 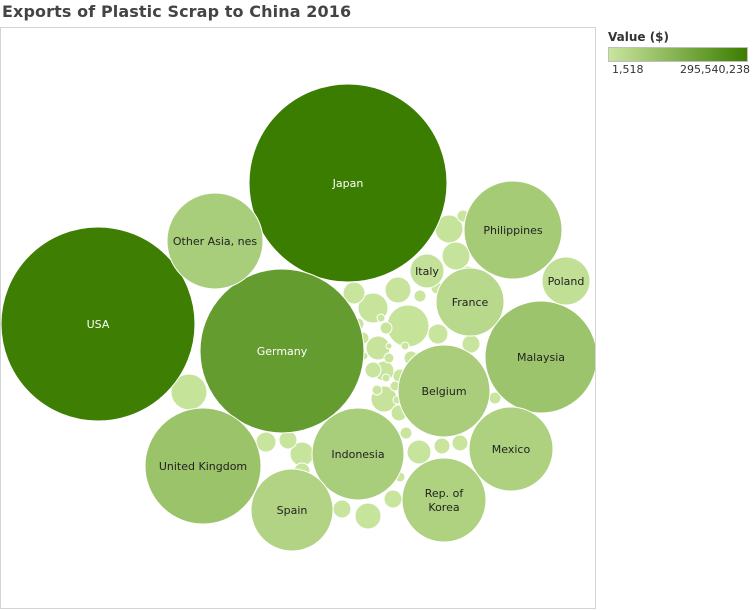 I want to click on bubble-label-japan: Japan, so click(x=348, y=183).